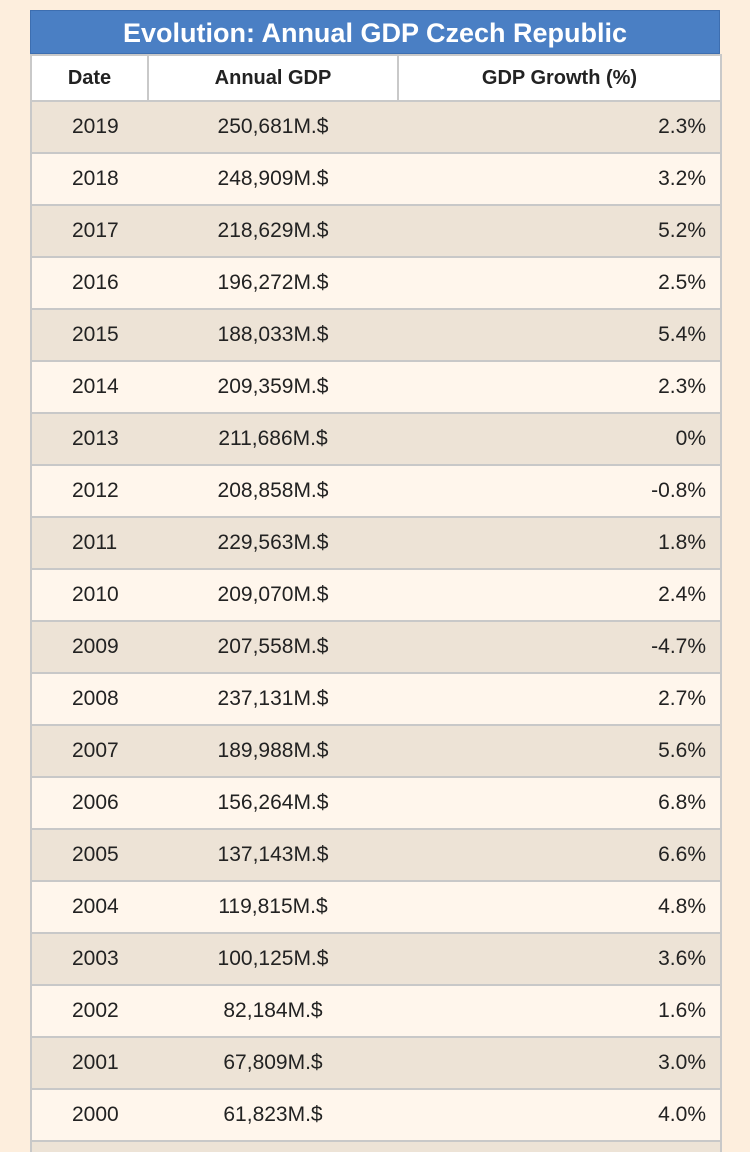 The height and width of the screenshot is (1152, 750). Describe the element at coordinates (89, 907) in the screenshot. I see `date-cell: 2004` at that location.